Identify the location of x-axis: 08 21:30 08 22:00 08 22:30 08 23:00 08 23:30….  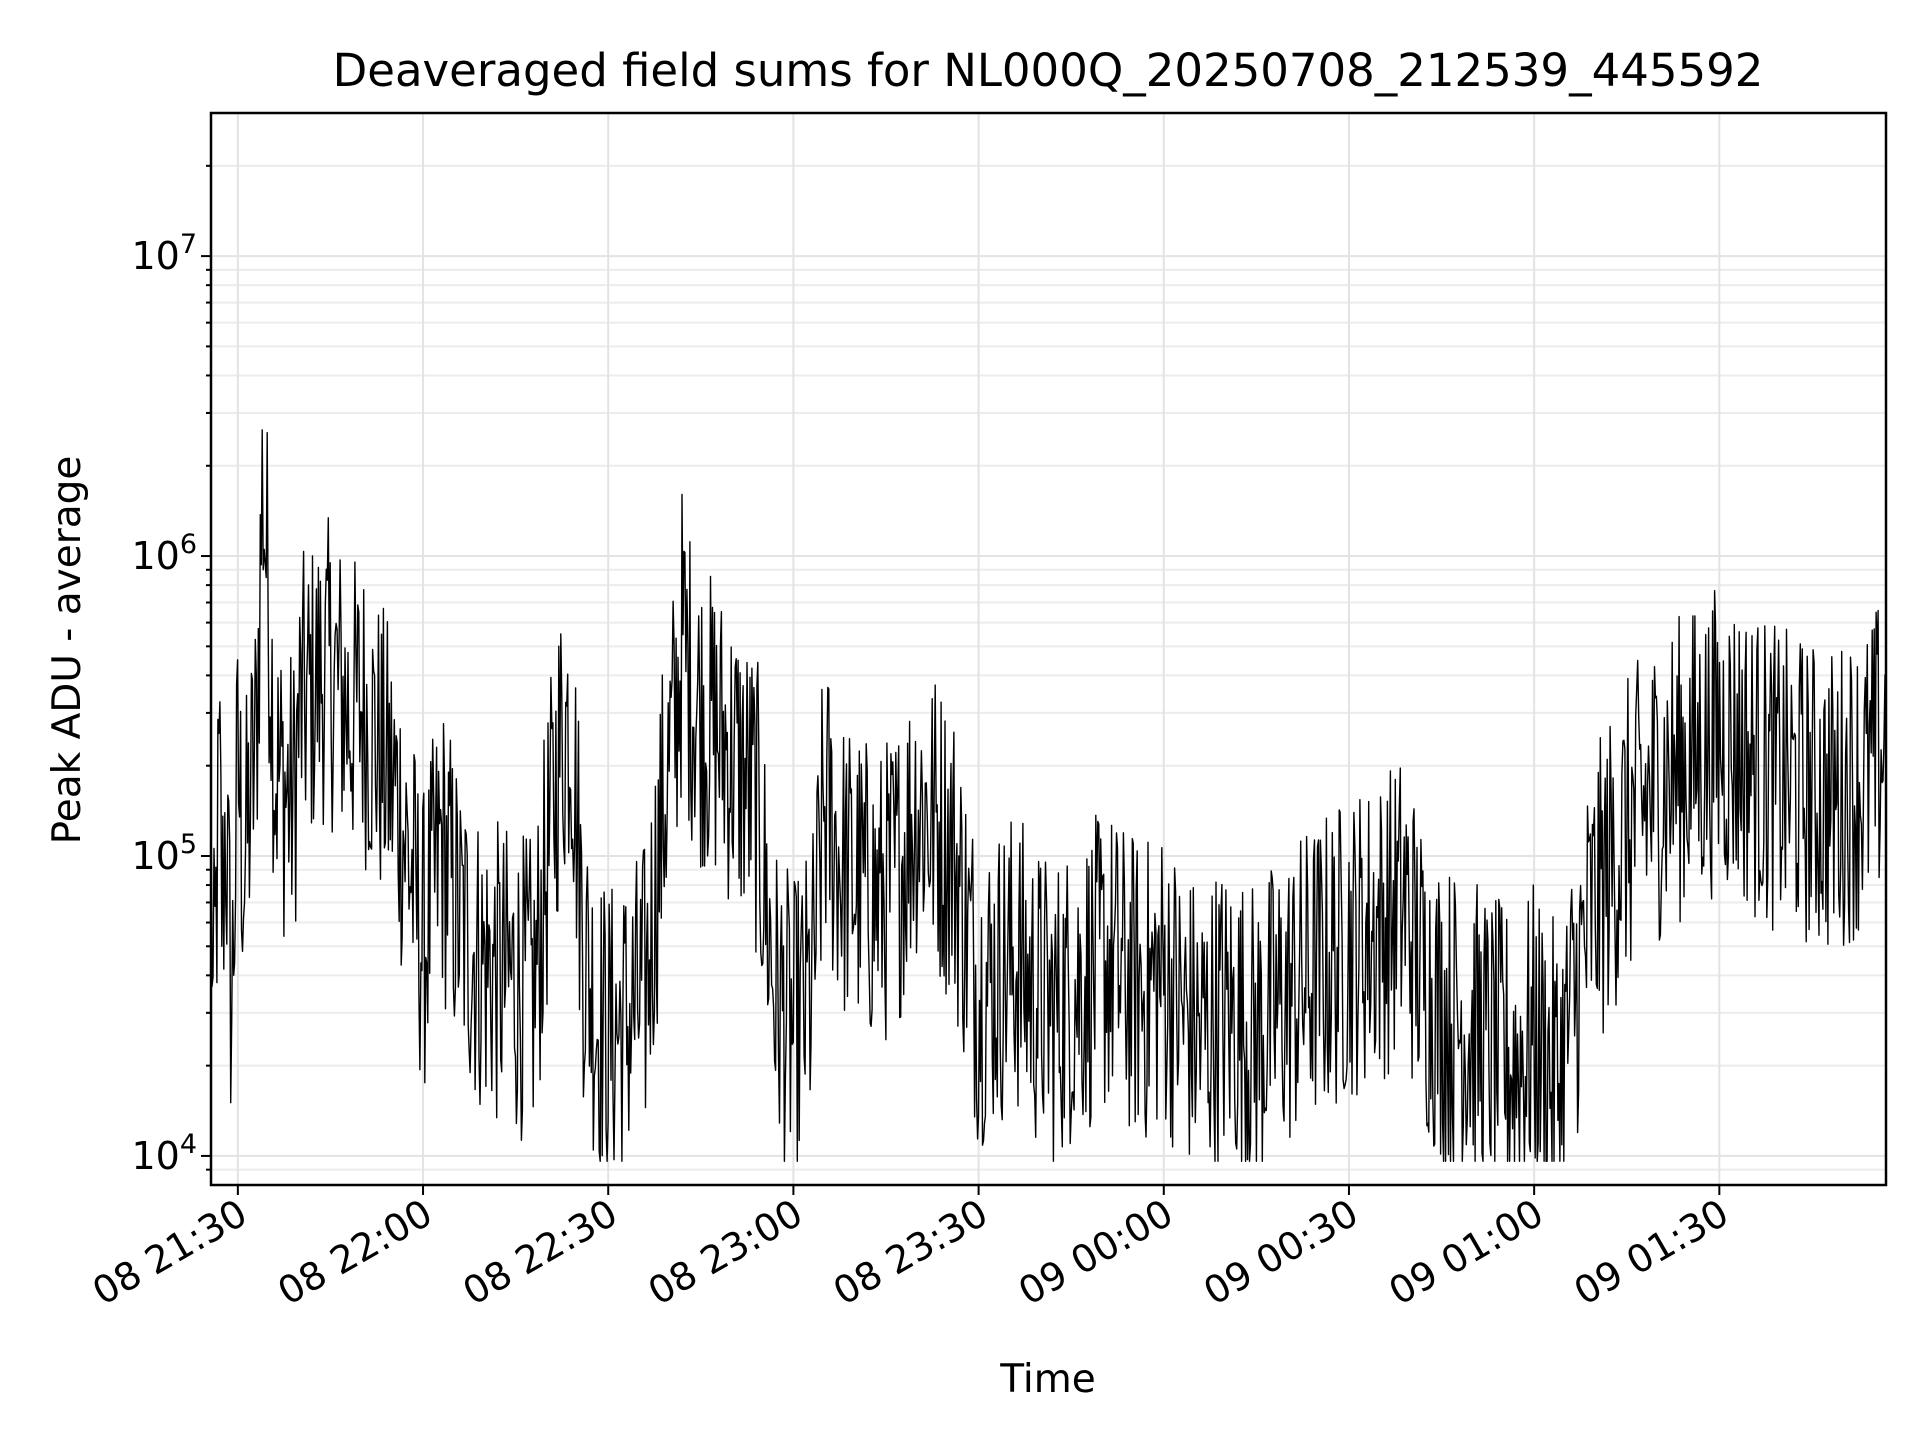
(910, 1249).